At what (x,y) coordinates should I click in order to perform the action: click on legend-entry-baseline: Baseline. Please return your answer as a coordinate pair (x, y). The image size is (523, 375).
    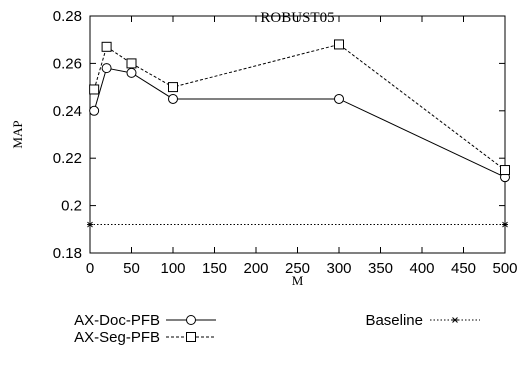
    Looking at the image, I should click on (422, 320).